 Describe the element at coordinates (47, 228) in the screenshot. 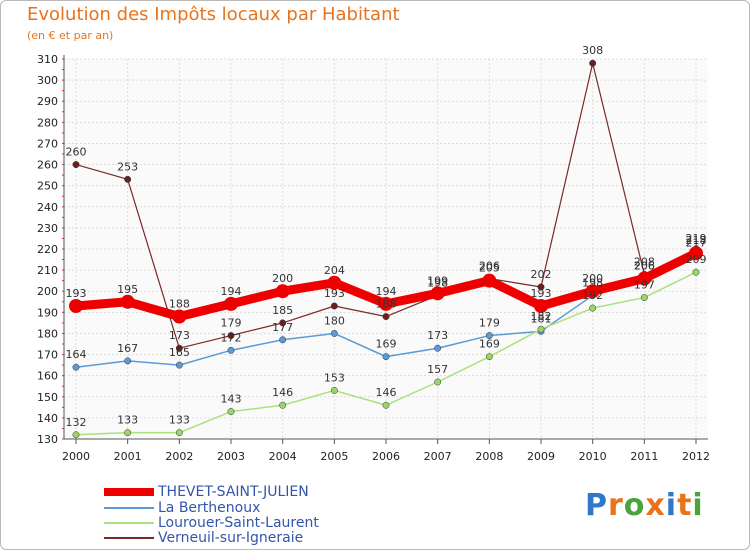

I see `y-tick-label: 230` at that location.